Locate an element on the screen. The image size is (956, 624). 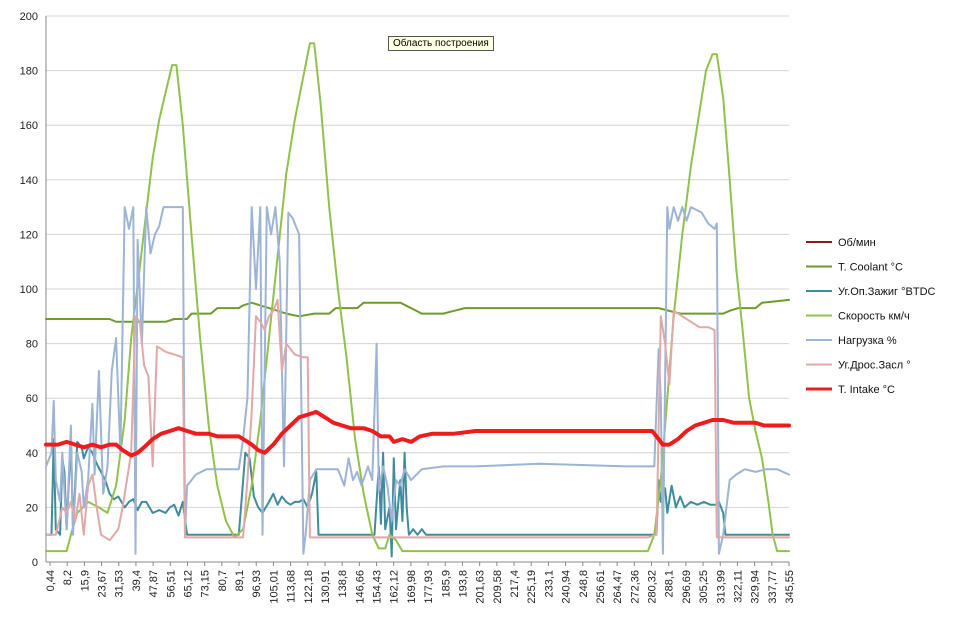
y-tick-label: 100 is located at coordinates (29, 290).